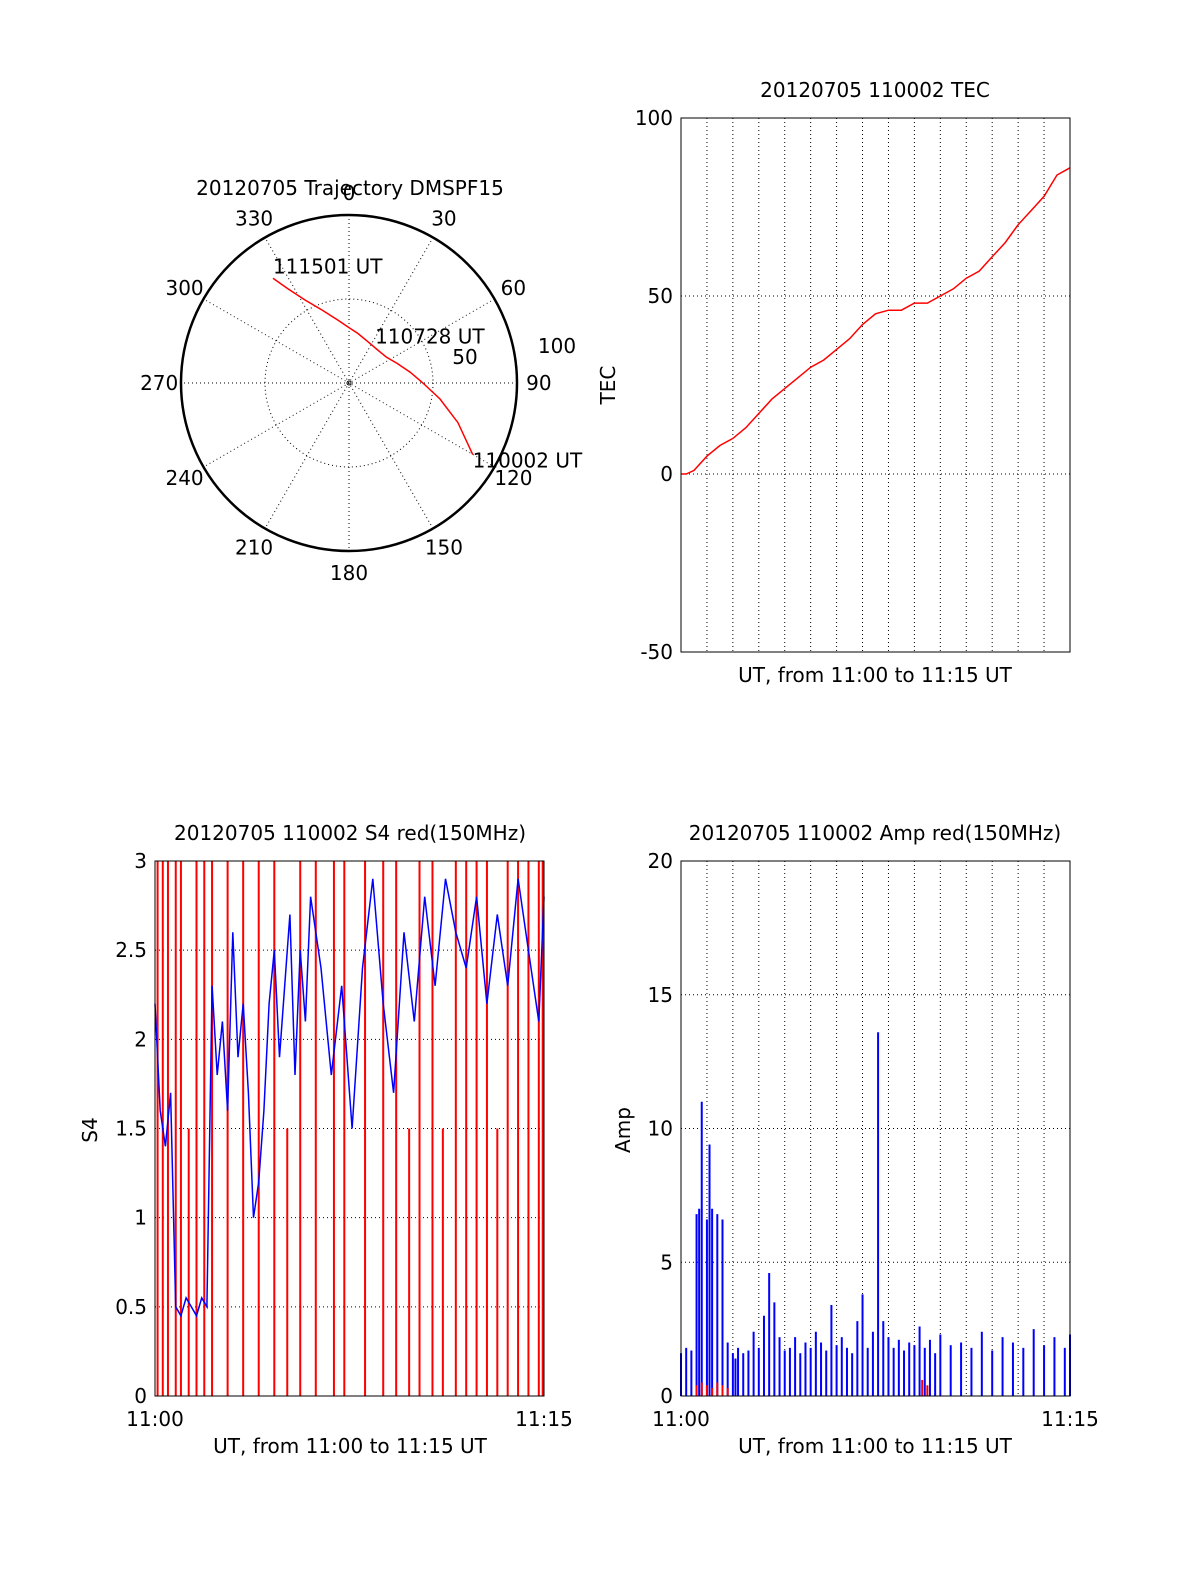 The image size is (1200, 1575). Describe the element at coordinates (140, 861) in the screenshot. I see `s4-ytick-label: 3` at that location.